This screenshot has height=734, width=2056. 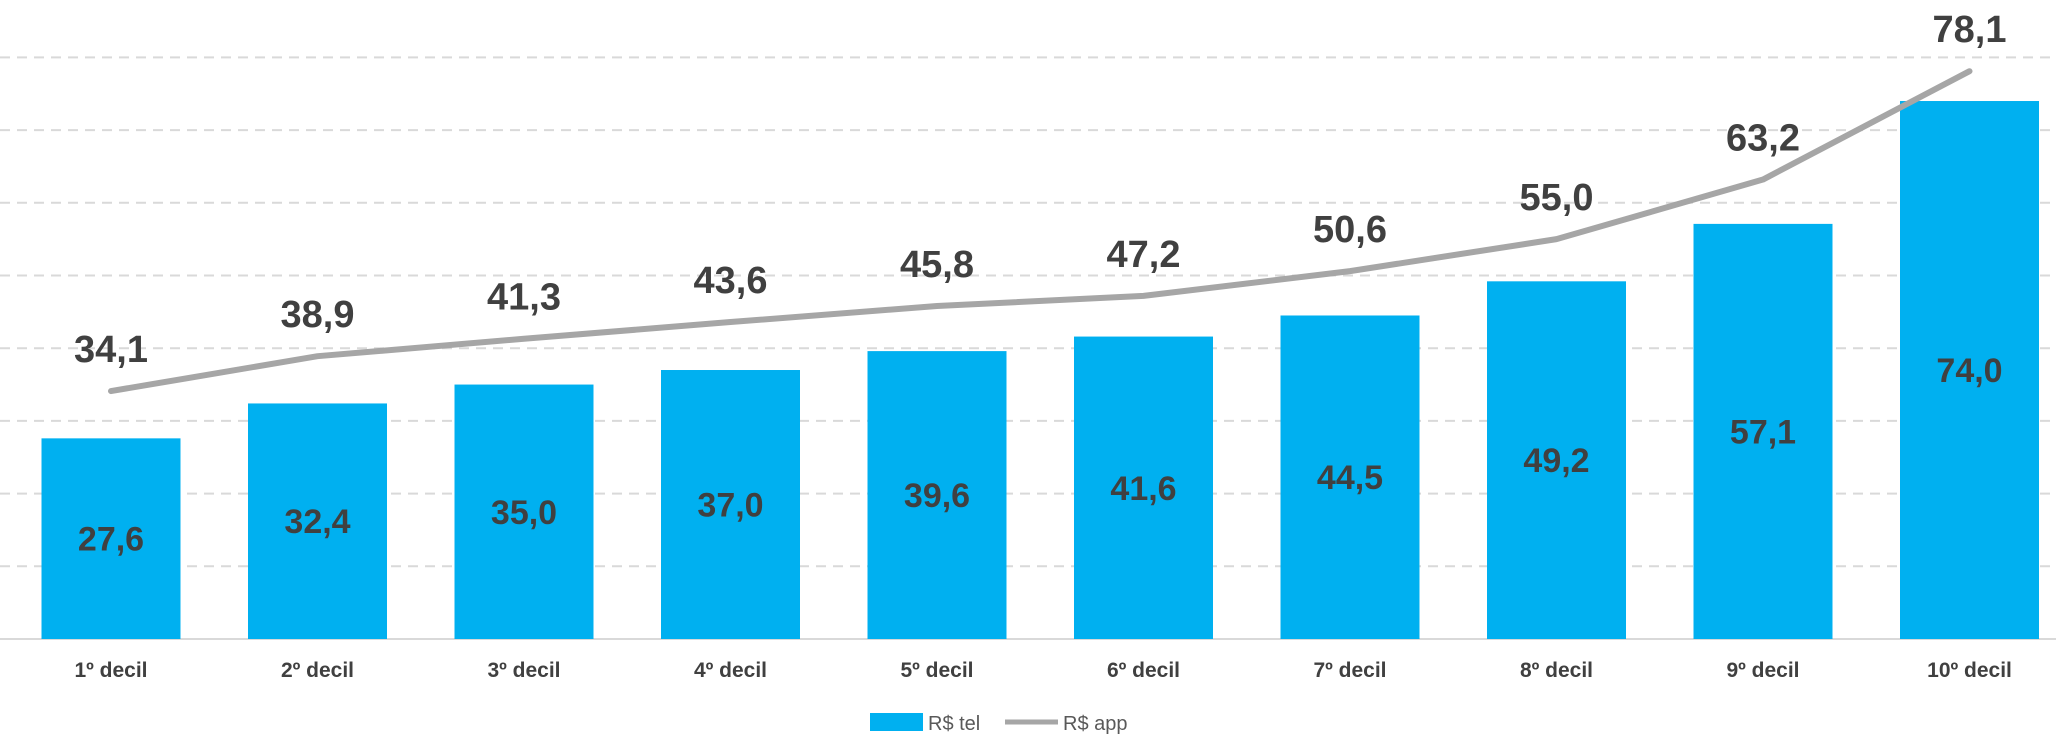 What do you see at coordinates (524, 298) in the screenshot?
I see `line-value-label: 41,3` at bounding box center [524, 298].